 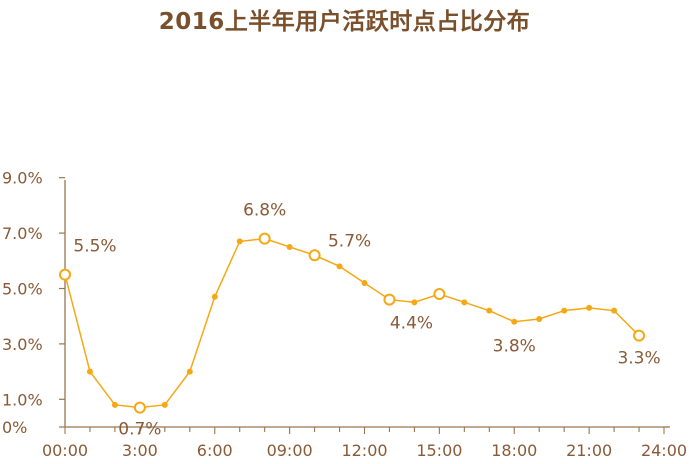 I want to click on x-tick-label: 3:00, so click(x=140, y=450).